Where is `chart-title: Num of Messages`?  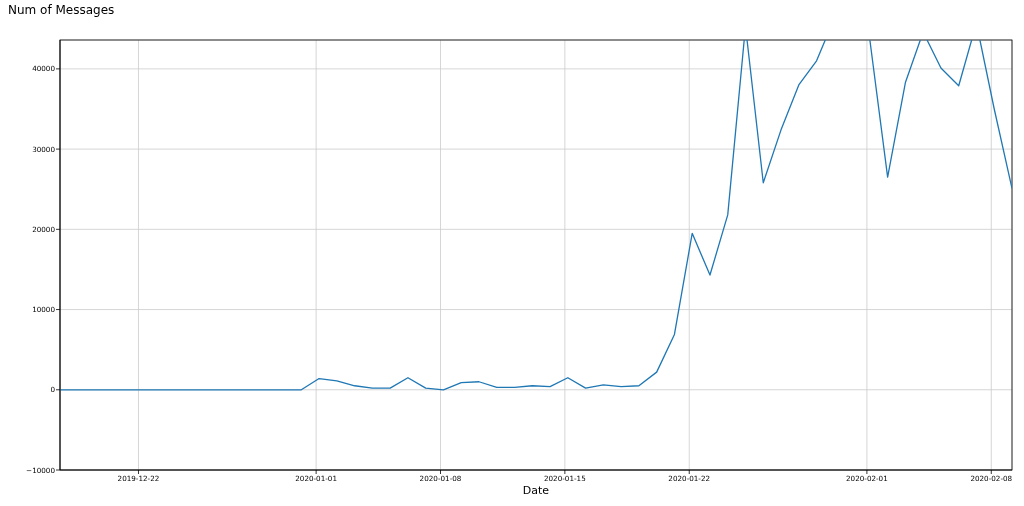 chart-title: Num of Messages is located at coordinates (61, 10).